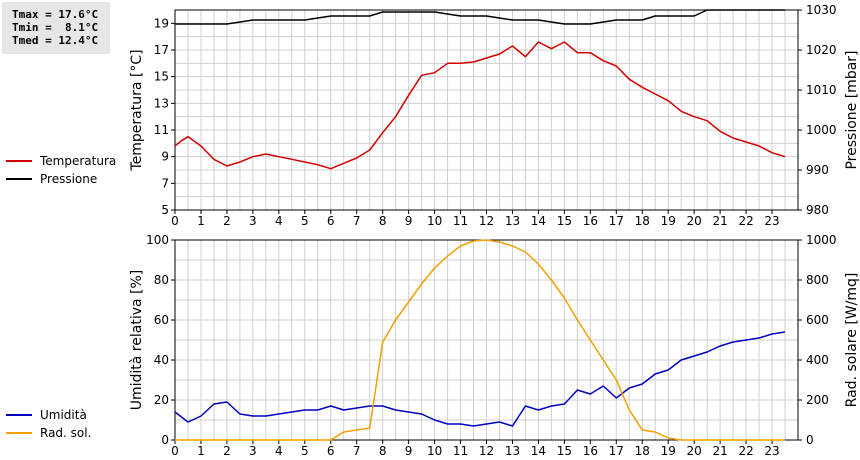 The image size is (860, 460). What do you see at coordinates (821, 10) in the screenshot?
I see `y2-tick-label: 1030` at bounding box center [821, 10].